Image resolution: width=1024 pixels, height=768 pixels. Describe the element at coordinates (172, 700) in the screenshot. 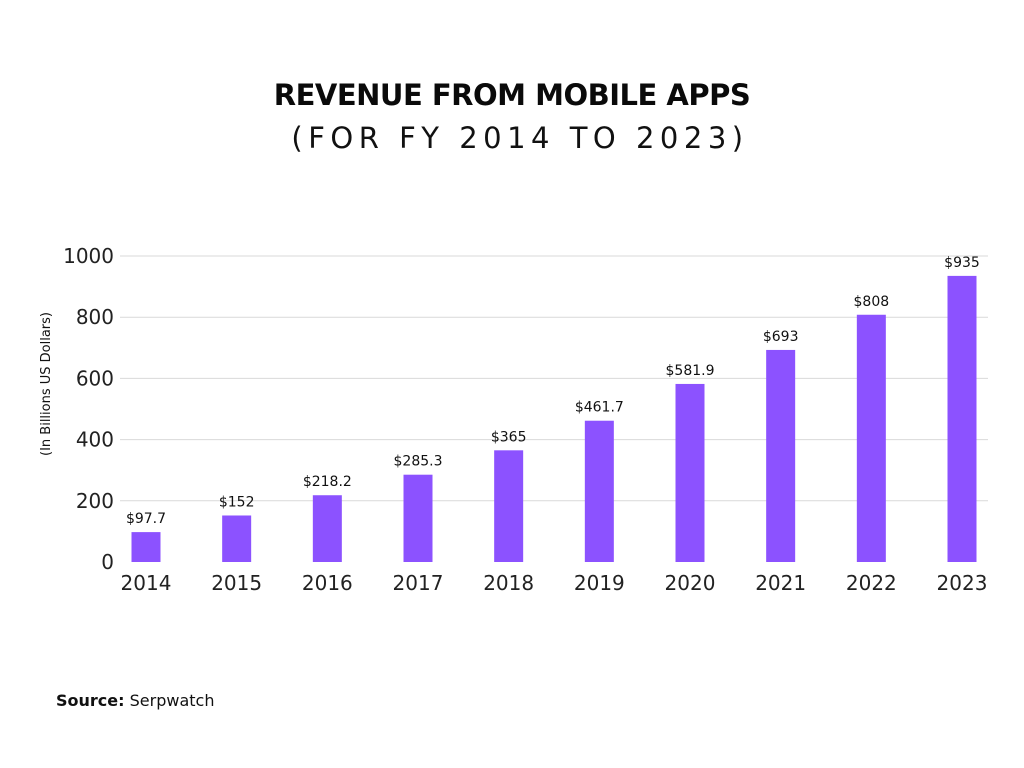

I see `source-text: Serpwatch` at that location.